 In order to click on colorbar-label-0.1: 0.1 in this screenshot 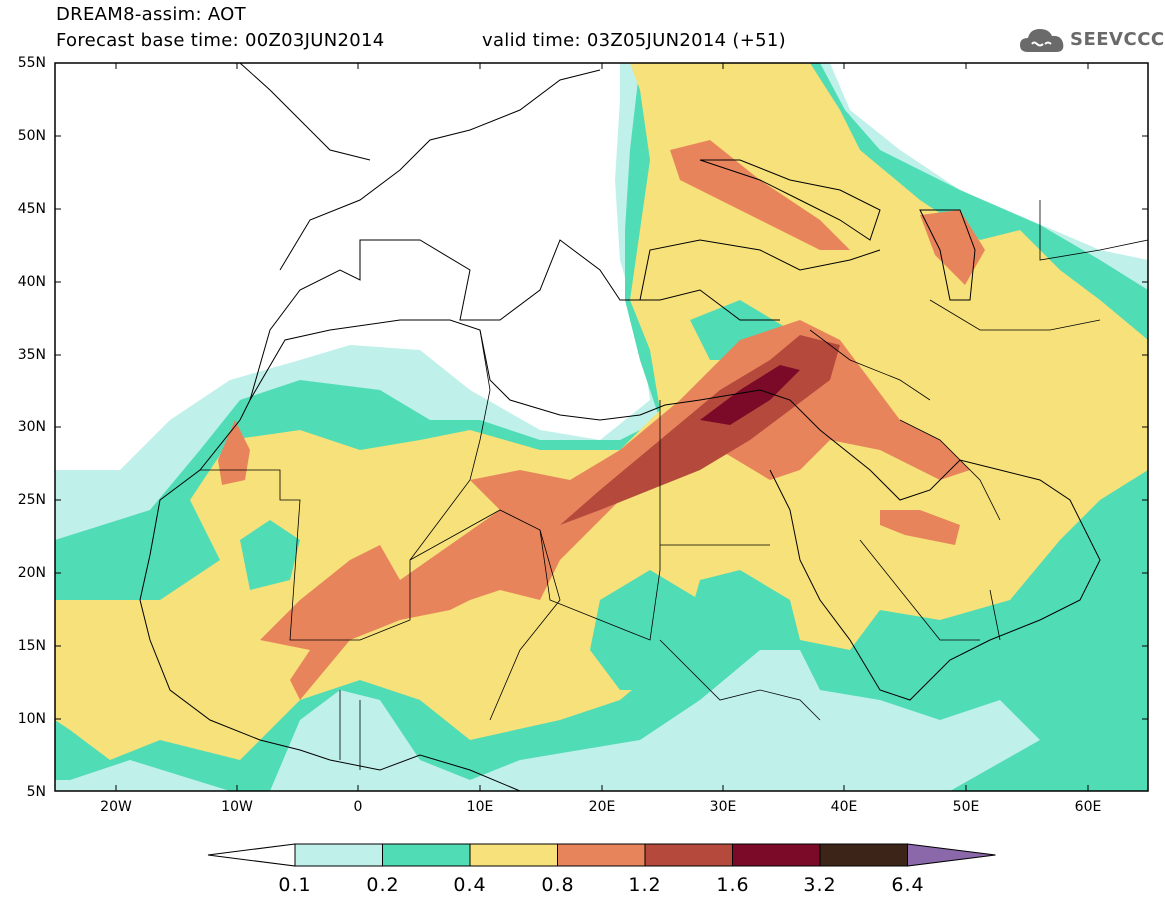, I will do `click(295, 885)`.